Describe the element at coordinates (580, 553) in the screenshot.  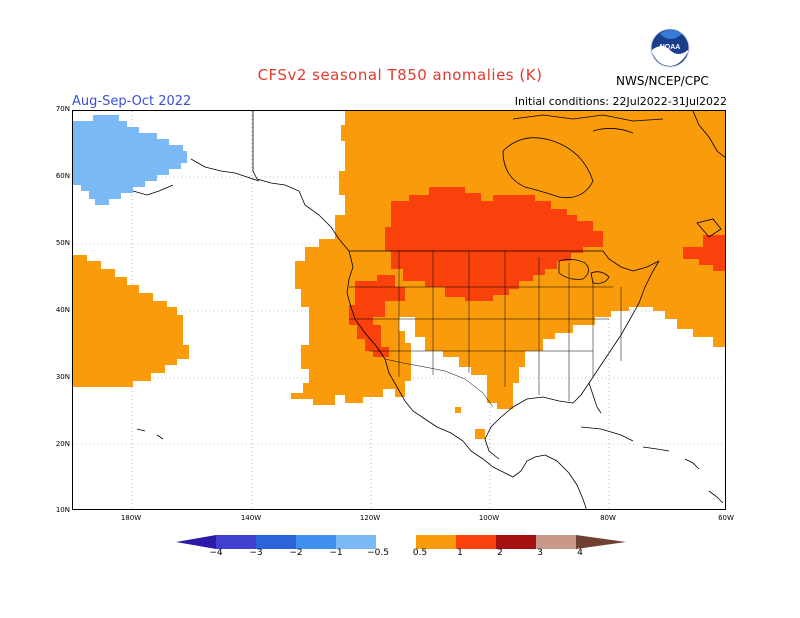
I see `colorbar-tick-4: 4` at that location.